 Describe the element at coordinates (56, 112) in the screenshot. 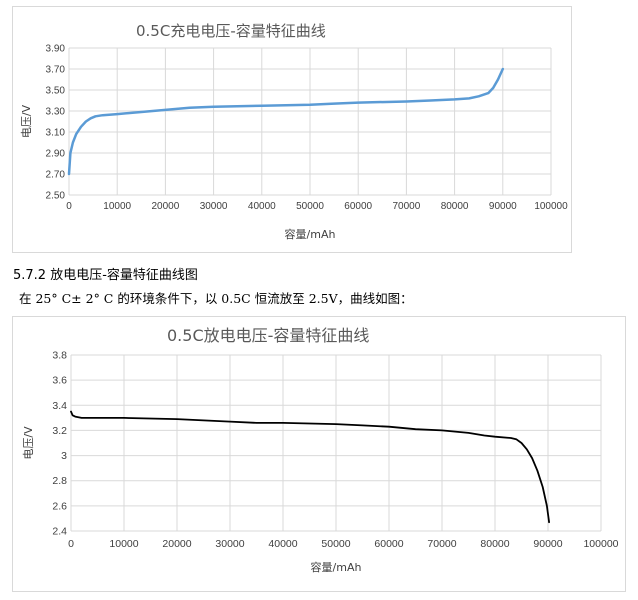

I see `y-tick-label: 3.30` at that location.